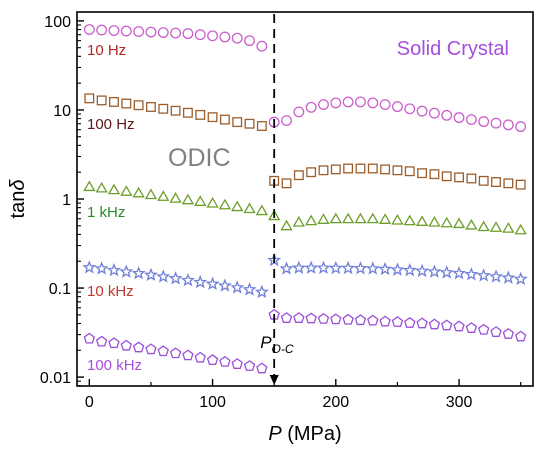  What do you see at coordinates (283, 349) in the screenshot?
I see `transition-label-sub: O-C` at bounding box center [283, 349].